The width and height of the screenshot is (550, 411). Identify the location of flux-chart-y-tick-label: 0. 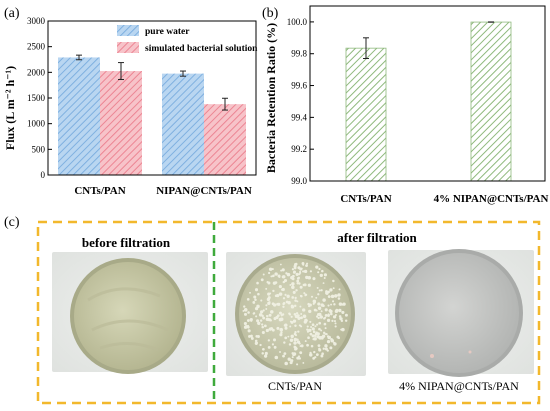
(43, 175).